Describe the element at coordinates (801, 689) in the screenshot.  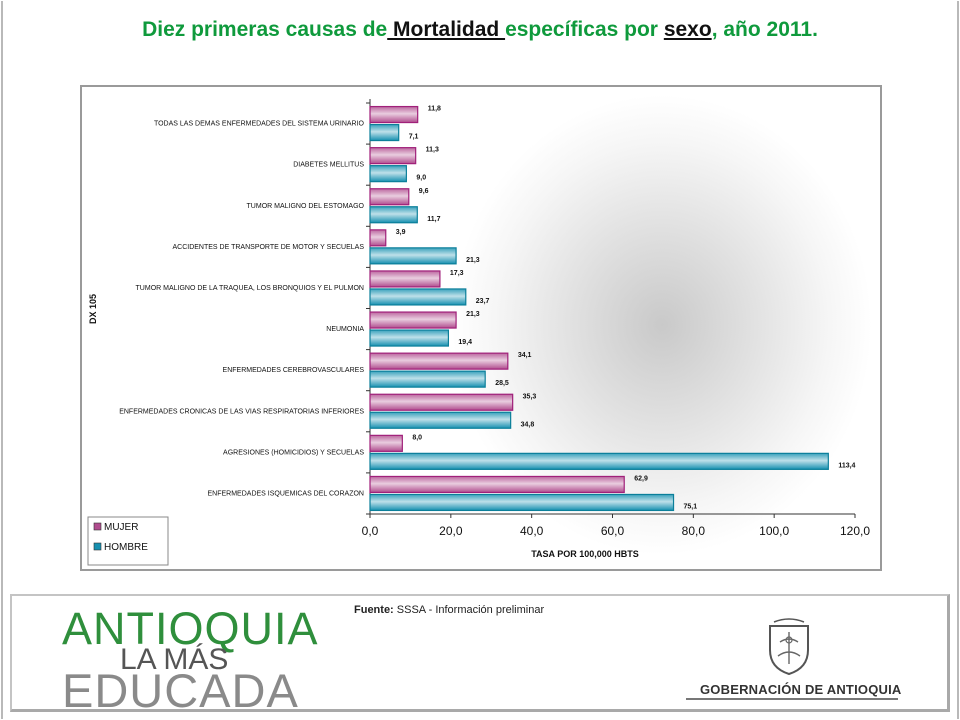
I see `gobernacion-text: GOBERNACIÓN DE ANTIOQUIA` at that location.